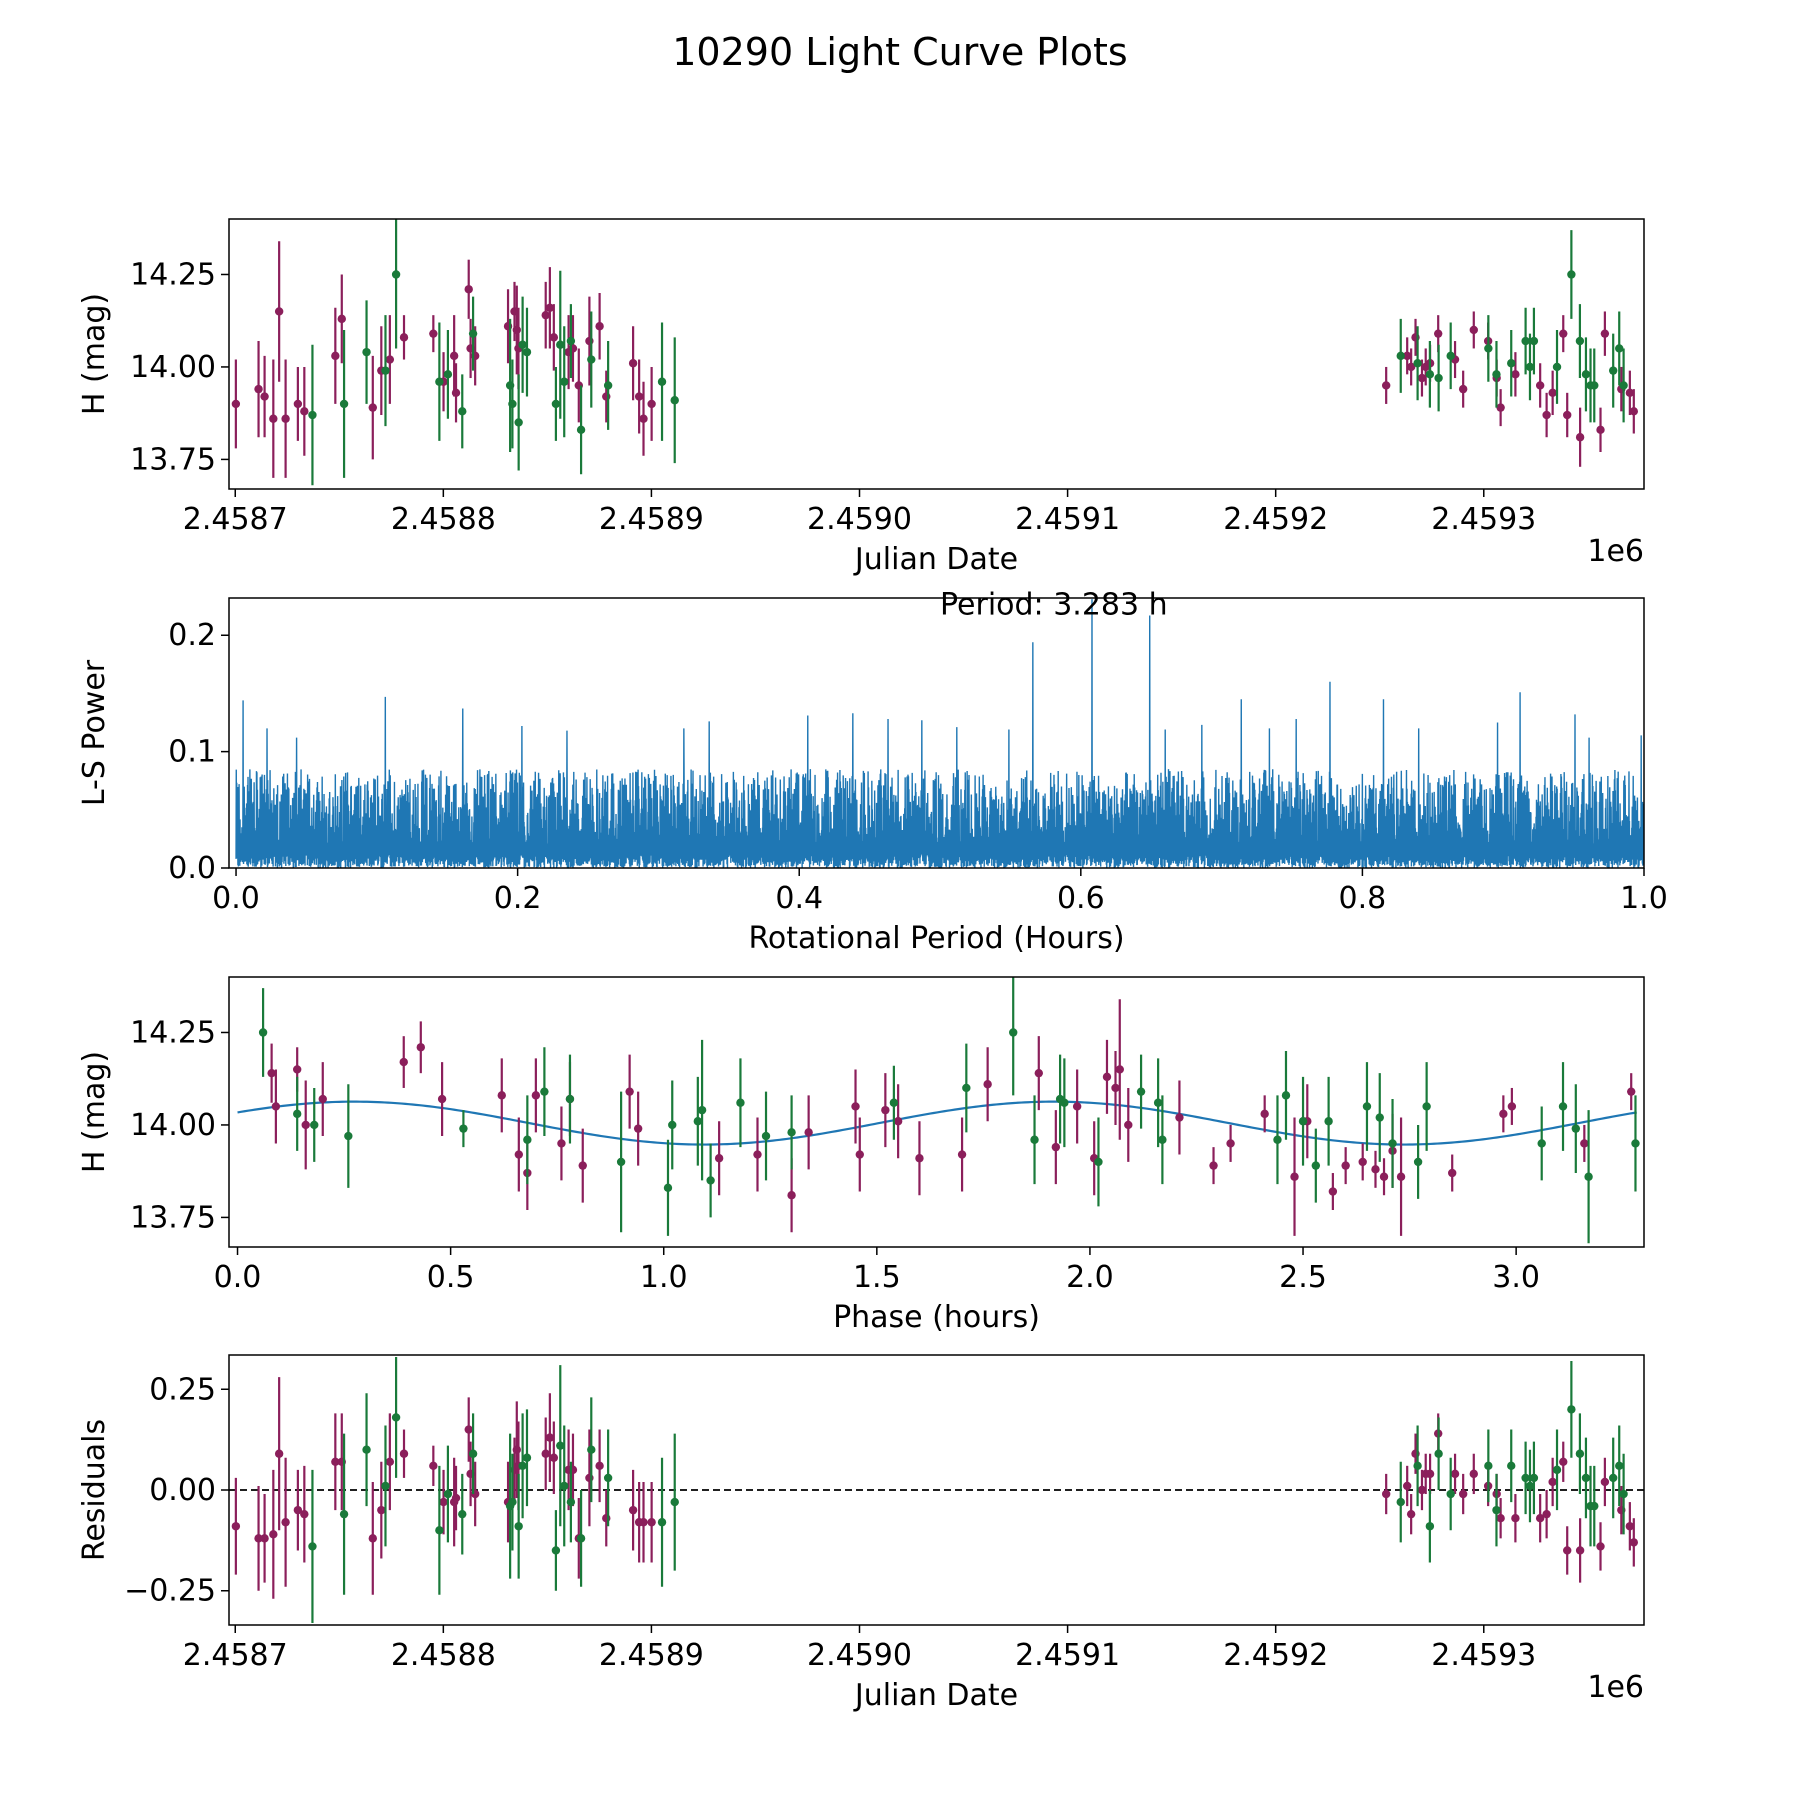  What do you see at coordinates (1081, 898) in the screenshot?
I see `x-tick-label: 0.6` at bounding box center [1081, 898].